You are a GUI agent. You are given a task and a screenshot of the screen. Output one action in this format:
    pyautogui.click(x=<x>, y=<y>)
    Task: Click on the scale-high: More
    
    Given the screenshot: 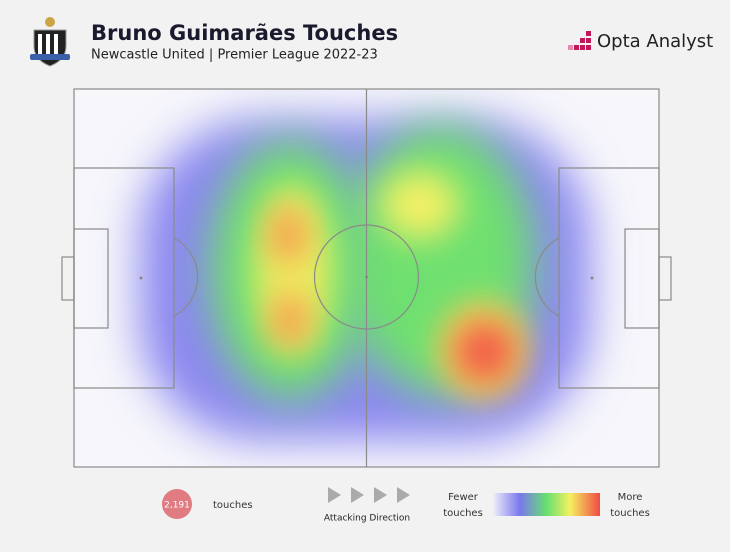 What is the action you would take?
    pyautogui.click(x=630, y=497)
    